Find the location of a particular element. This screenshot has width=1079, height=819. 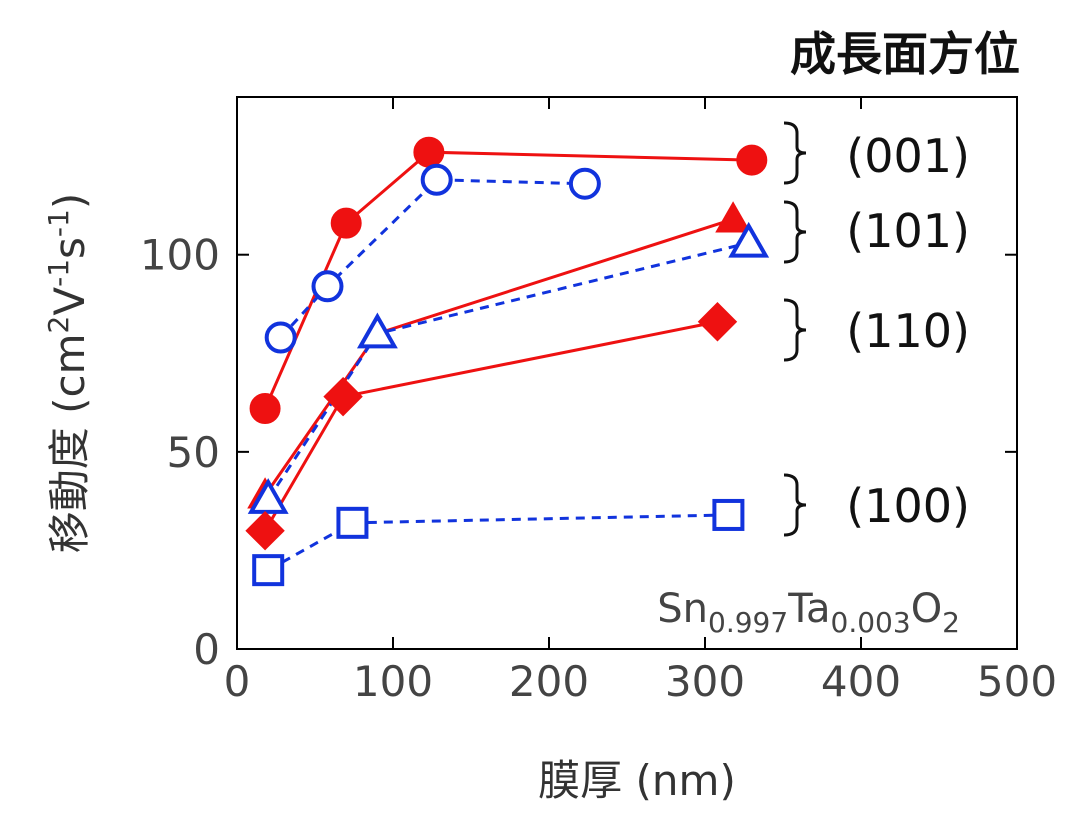

x-tick-label: 300 is located at coordinates (705, 681).